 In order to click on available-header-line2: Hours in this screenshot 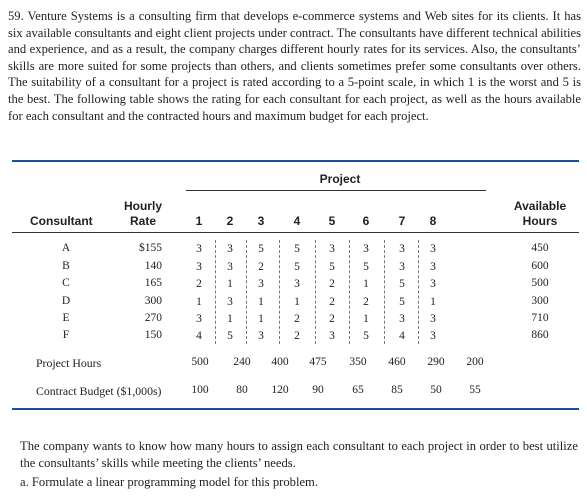, I will do `click(540, 221)`.